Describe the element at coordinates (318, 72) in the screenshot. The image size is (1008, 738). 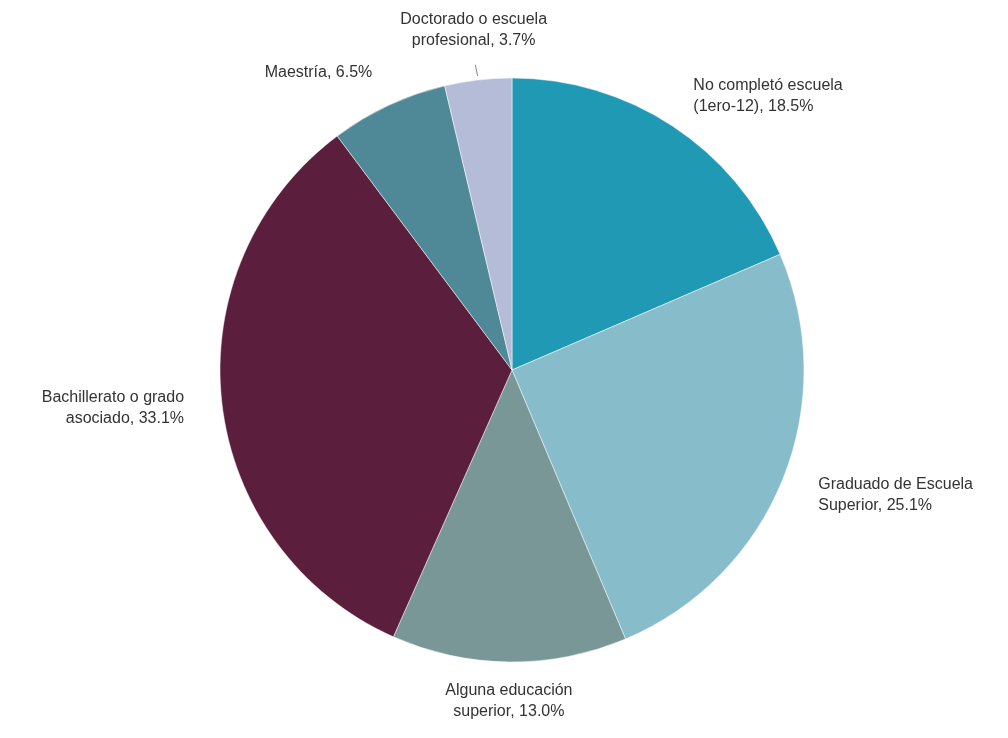
I see `slice-label: Maestría, 6.5%` at that location.